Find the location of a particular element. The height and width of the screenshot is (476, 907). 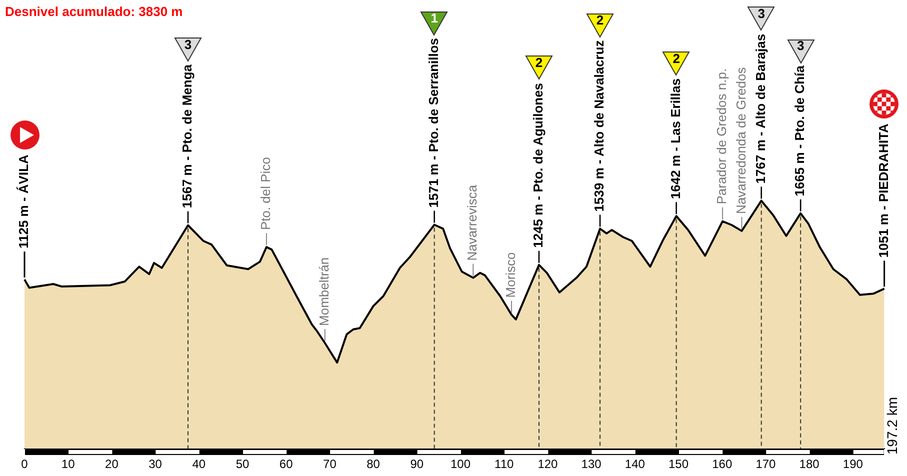

annotation: Mombeltrán is located at coordinates (324, 291).